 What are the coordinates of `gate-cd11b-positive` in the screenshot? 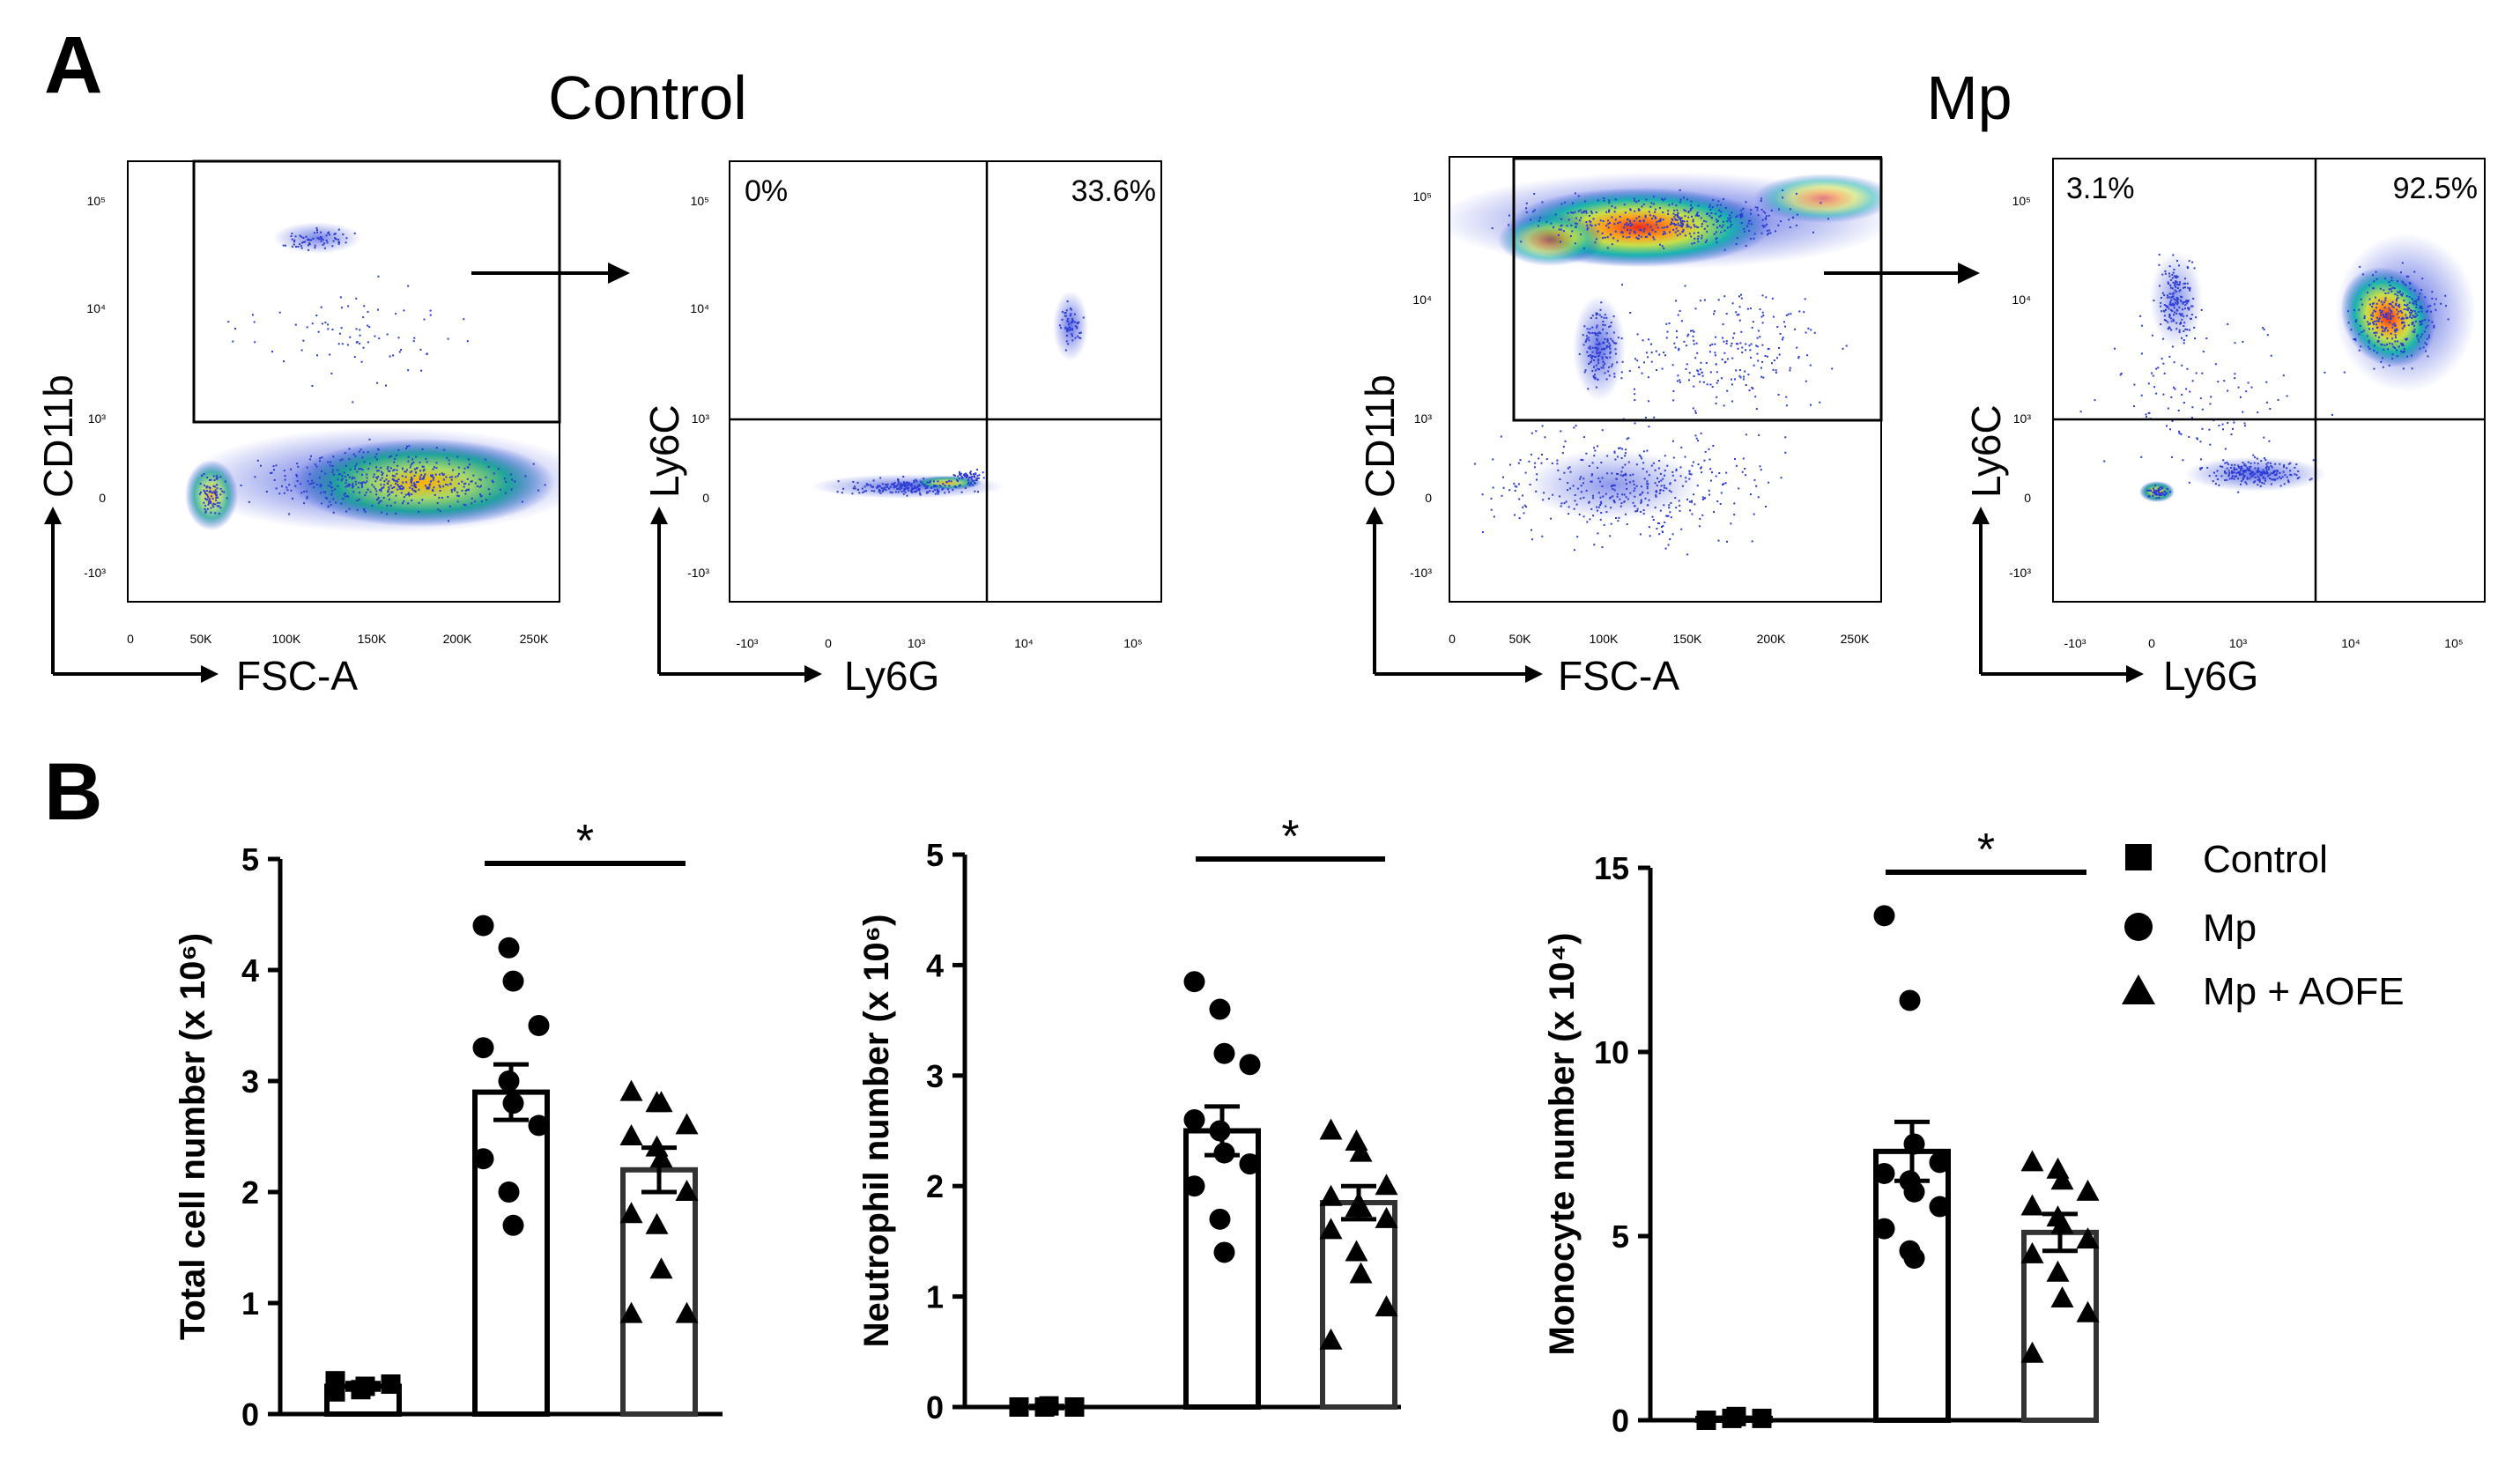 It's located at (376, 291).